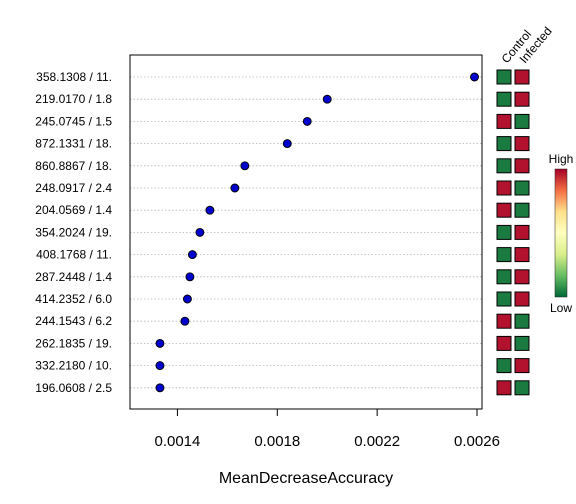 This screenshot has height=504, width=576. What do you see at coordinates (74, 255) in the screenshot?
I see `category-label: 408.1768 / 11.` at bounding box center [74, 255].